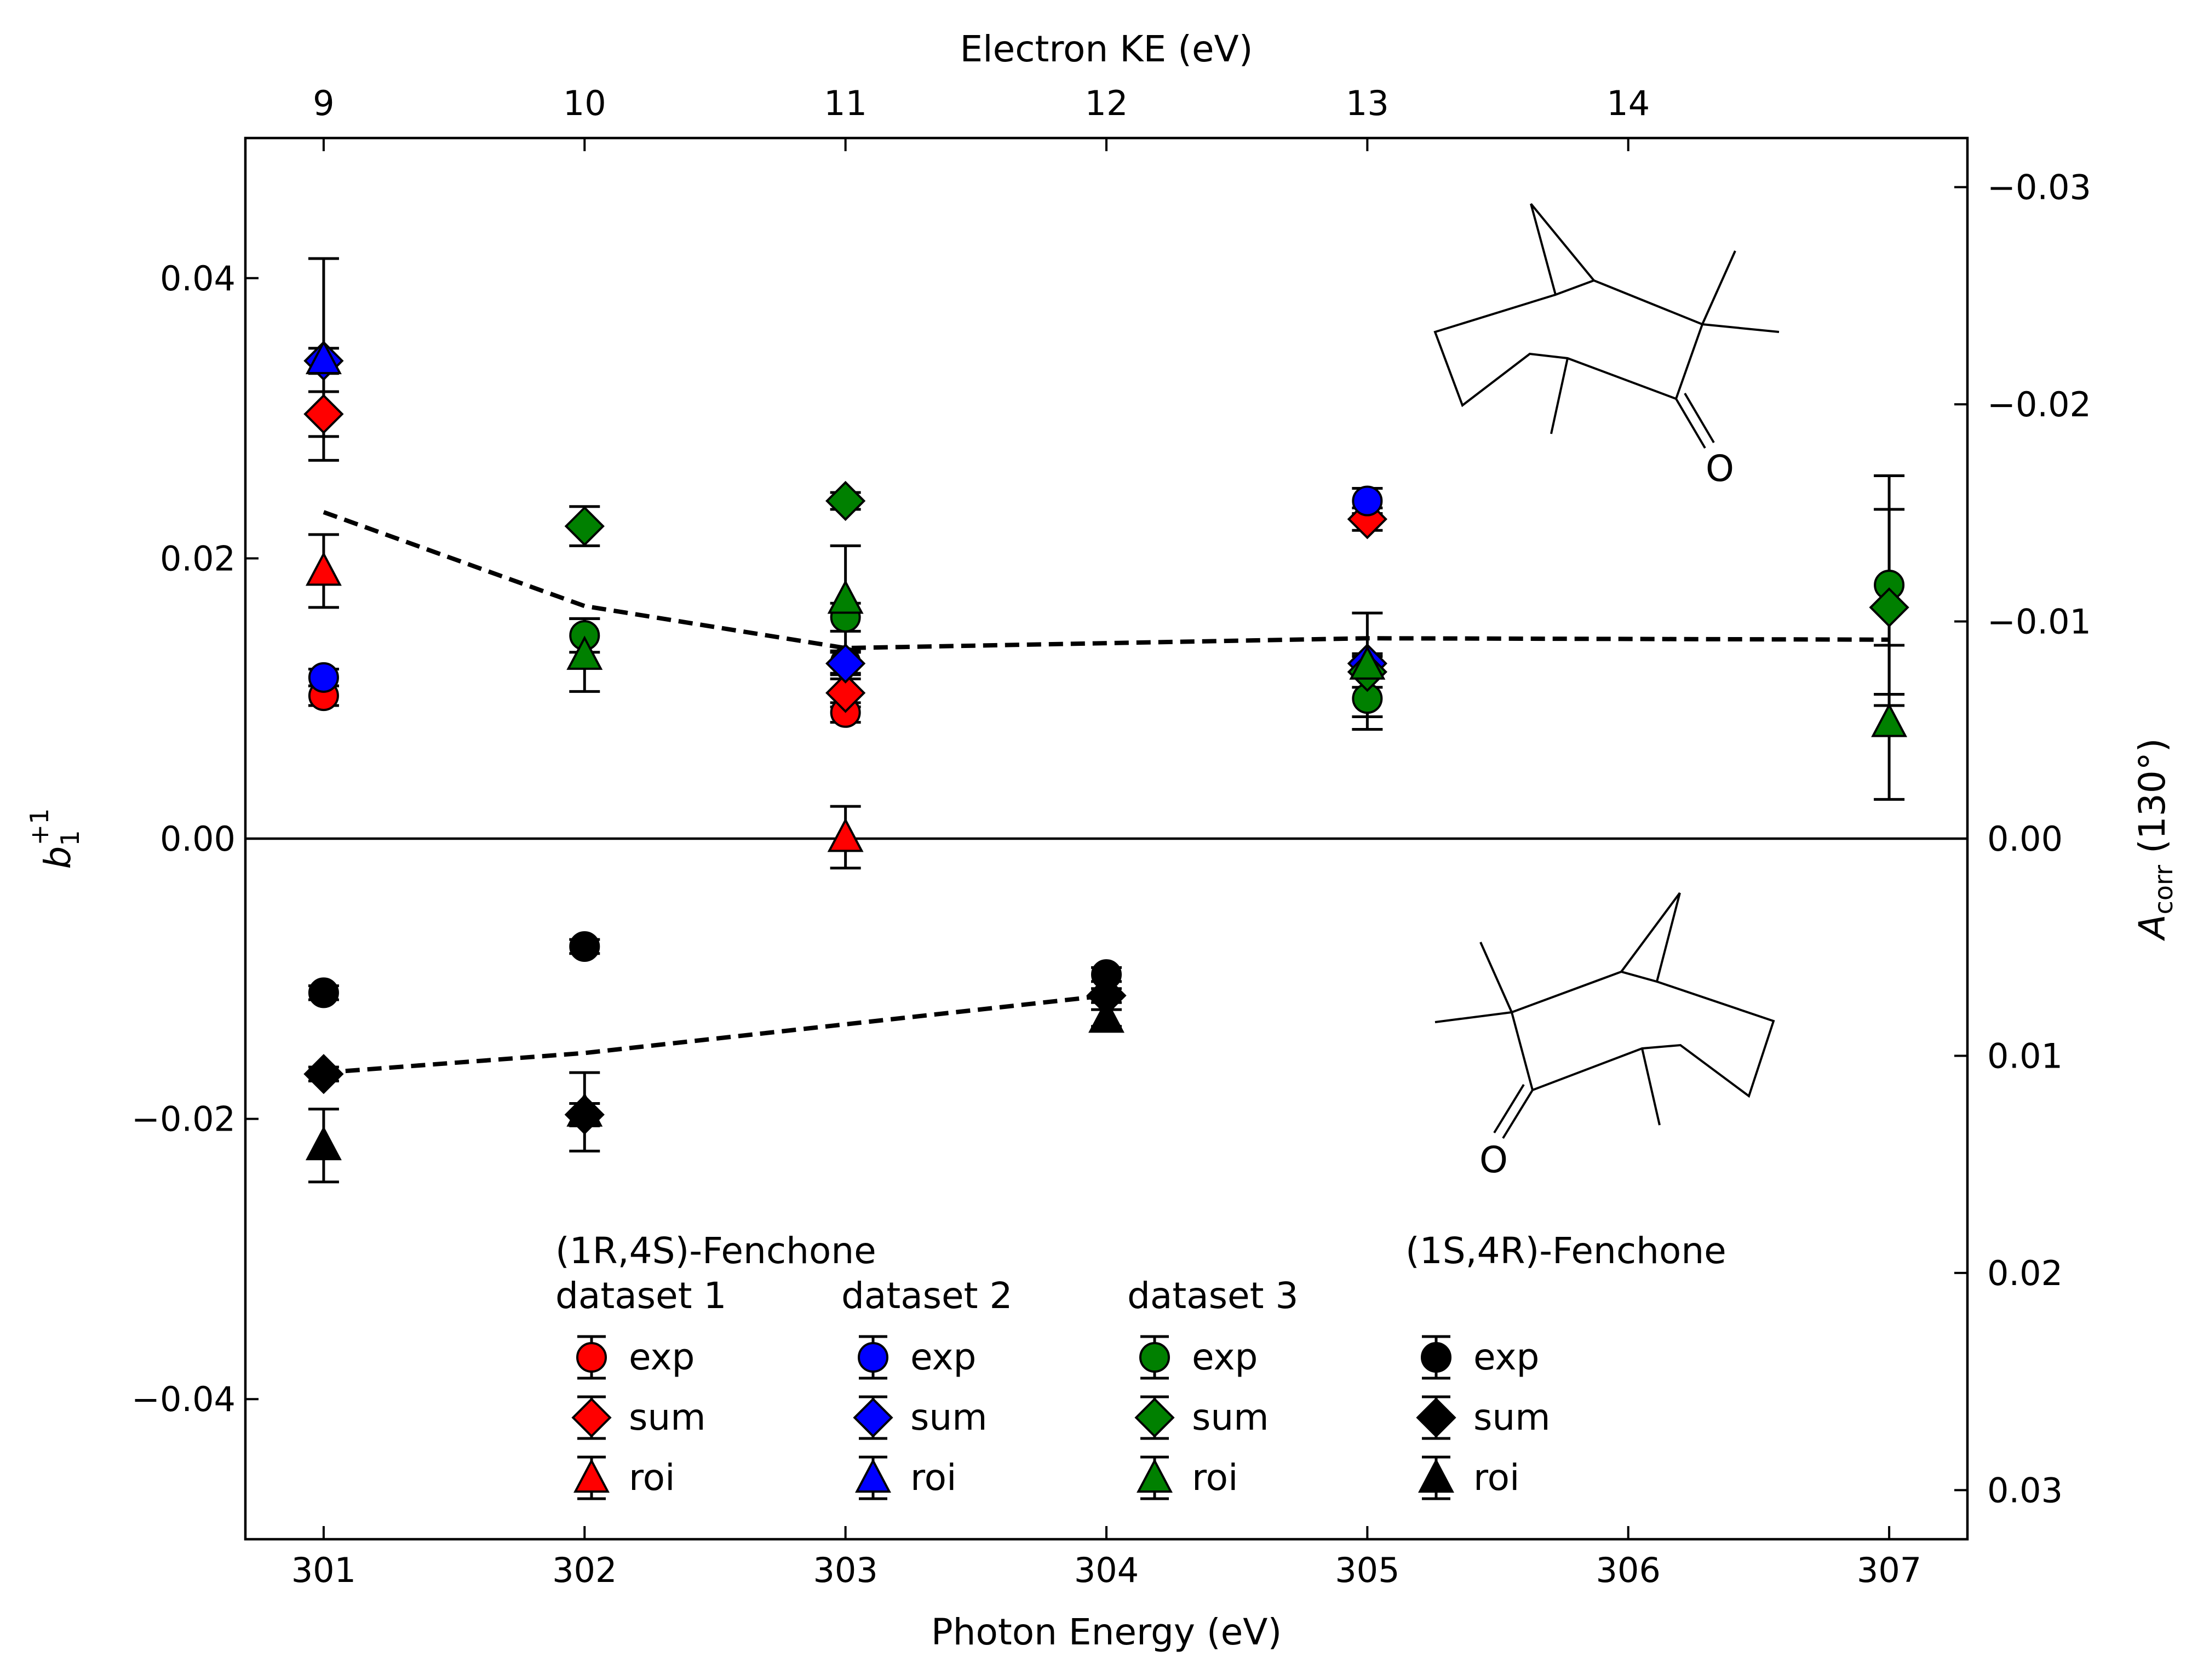 Image resolution: width=2192 pixels, height=1680 pixels. I want to click on y-label-sup: +1, so click(40, 827).